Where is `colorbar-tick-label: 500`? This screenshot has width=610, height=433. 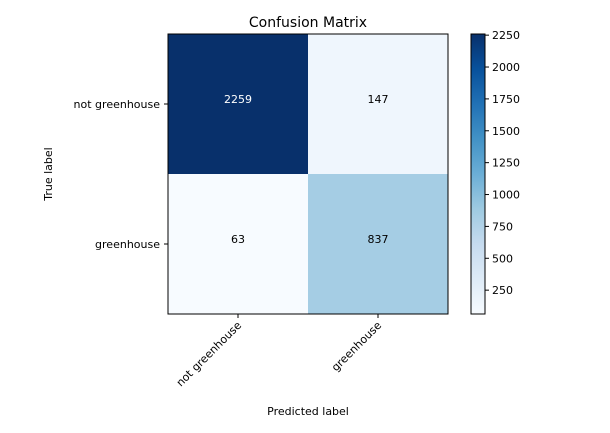 colorbar-tick-label: 500 is located at coordinates (502, 258).